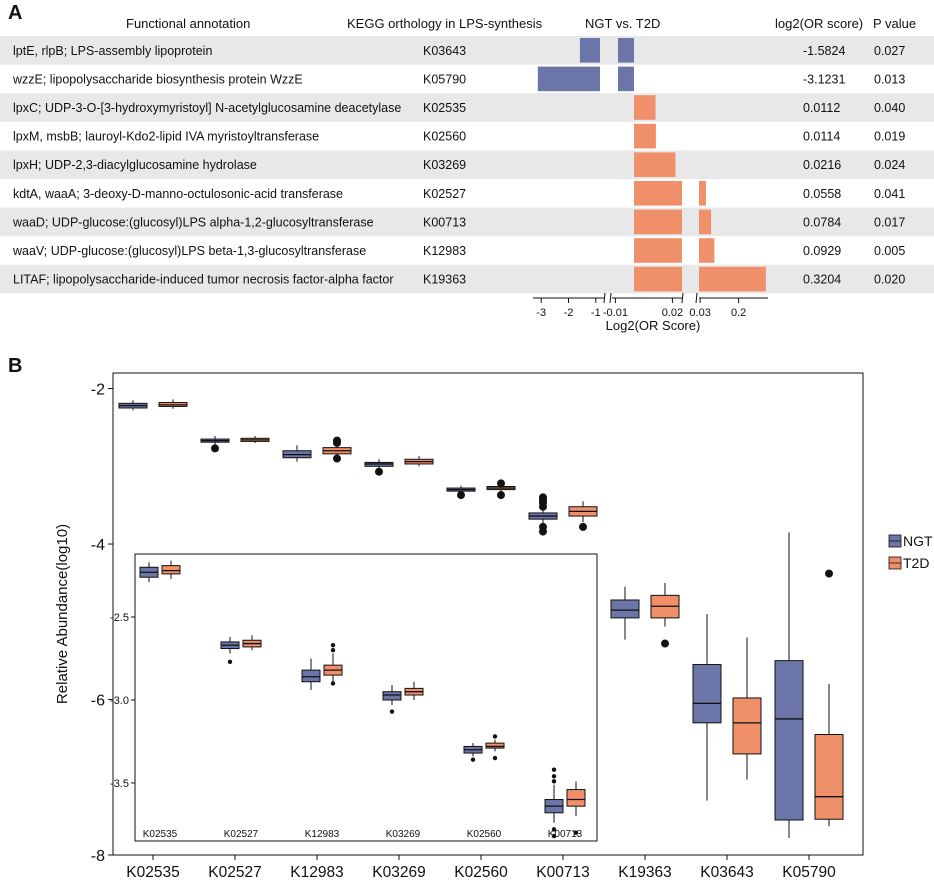  Describe the element at coordinates (822, 194) in the screenshot. I see `row-log2: 0.0558` at that location.